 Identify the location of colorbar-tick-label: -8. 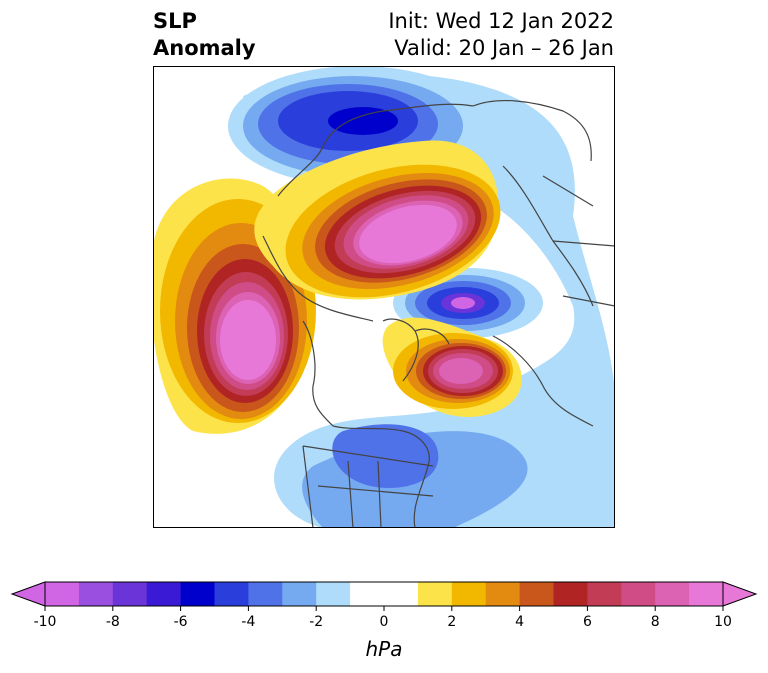
(113, 622).